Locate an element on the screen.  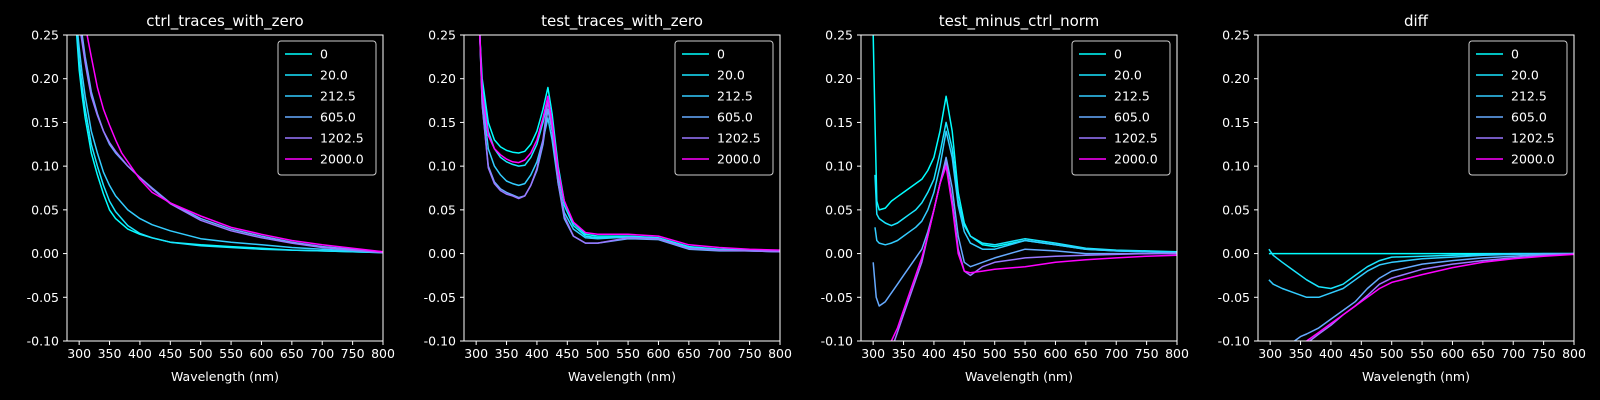
chart-title: test_traces_with_zero is located at coordinates (622, 21).